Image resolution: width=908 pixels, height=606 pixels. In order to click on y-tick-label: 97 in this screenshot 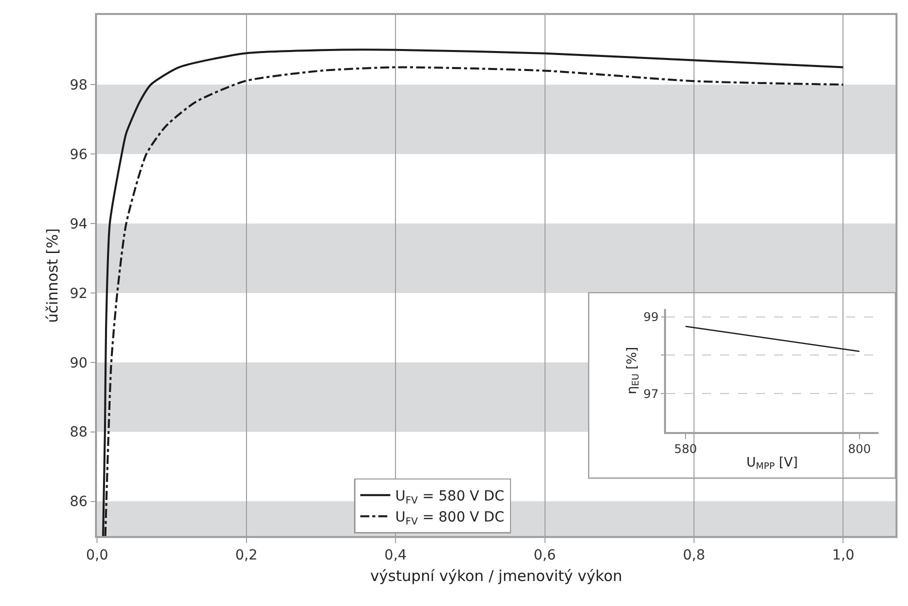, I will do `click(651, 393)`.